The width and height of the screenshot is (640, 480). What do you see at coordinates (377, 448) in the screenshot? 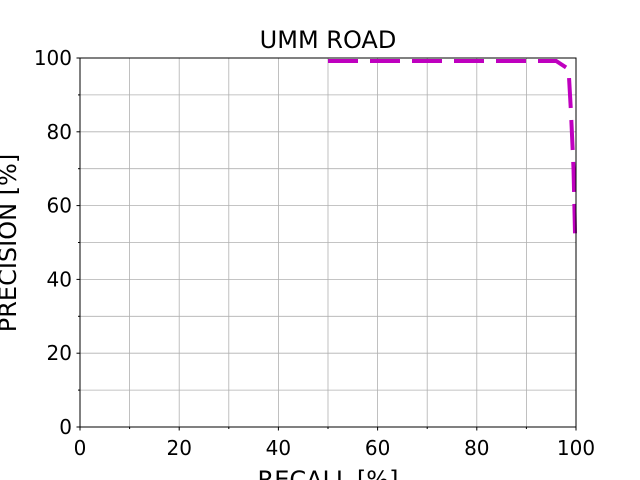
I see `x-tick-label: 60` at bounding box center [377, 448].